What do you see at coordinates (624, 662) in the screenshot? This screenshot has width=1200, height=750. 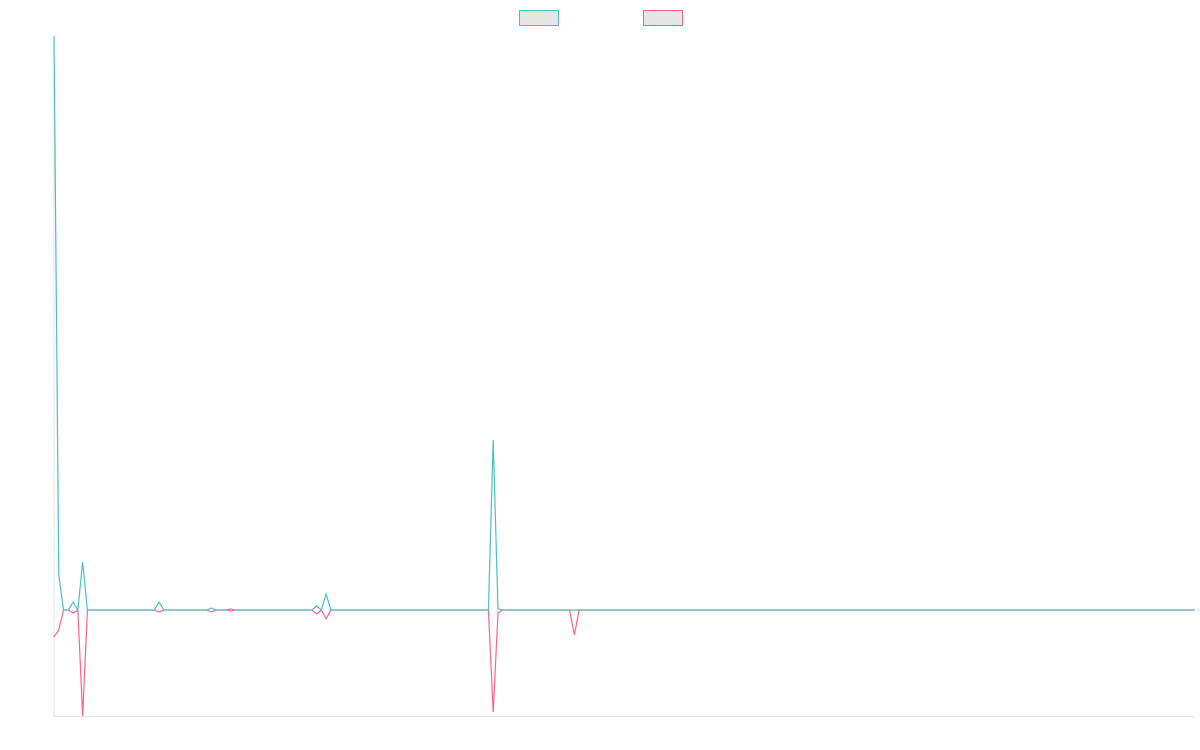 I see `line-series` at bounding box center [624, 662].